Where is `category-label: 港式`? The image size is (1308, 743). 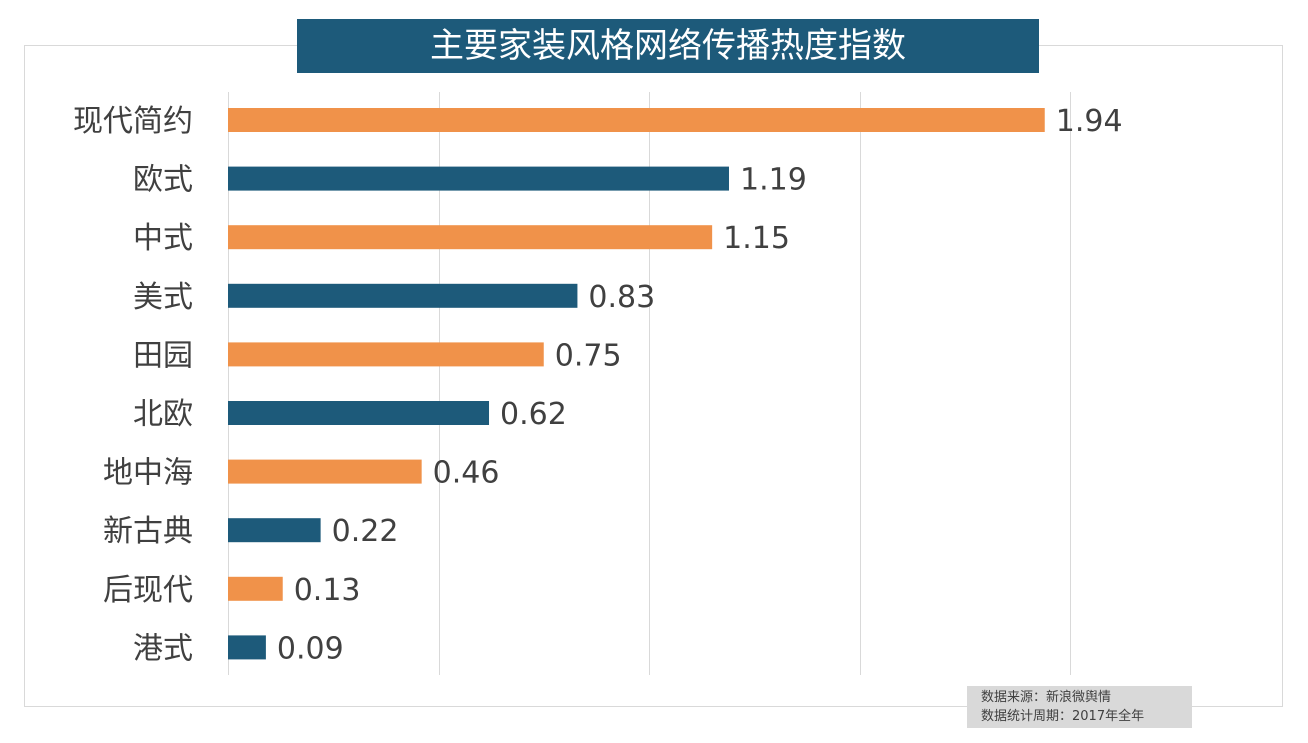
category-label: 港式 is located at coordinates (163, 648).